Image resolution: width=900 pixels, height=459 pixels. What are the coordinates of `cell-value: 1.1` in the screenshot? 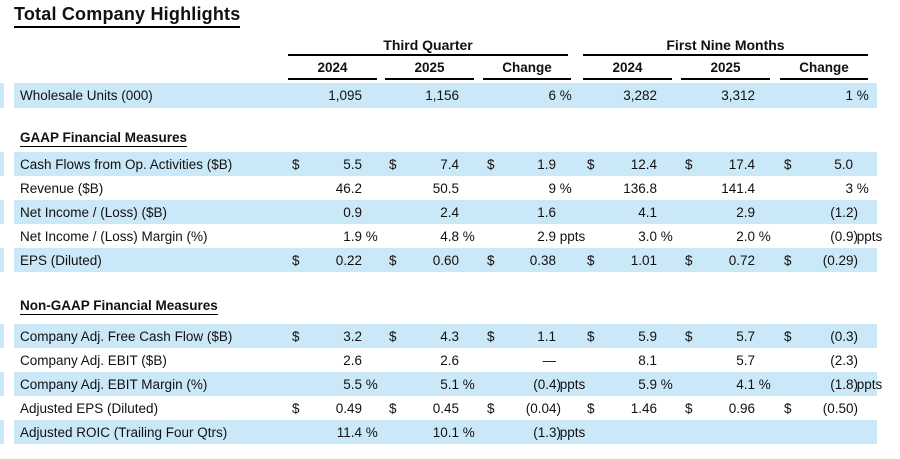 It's located at (546, 336).